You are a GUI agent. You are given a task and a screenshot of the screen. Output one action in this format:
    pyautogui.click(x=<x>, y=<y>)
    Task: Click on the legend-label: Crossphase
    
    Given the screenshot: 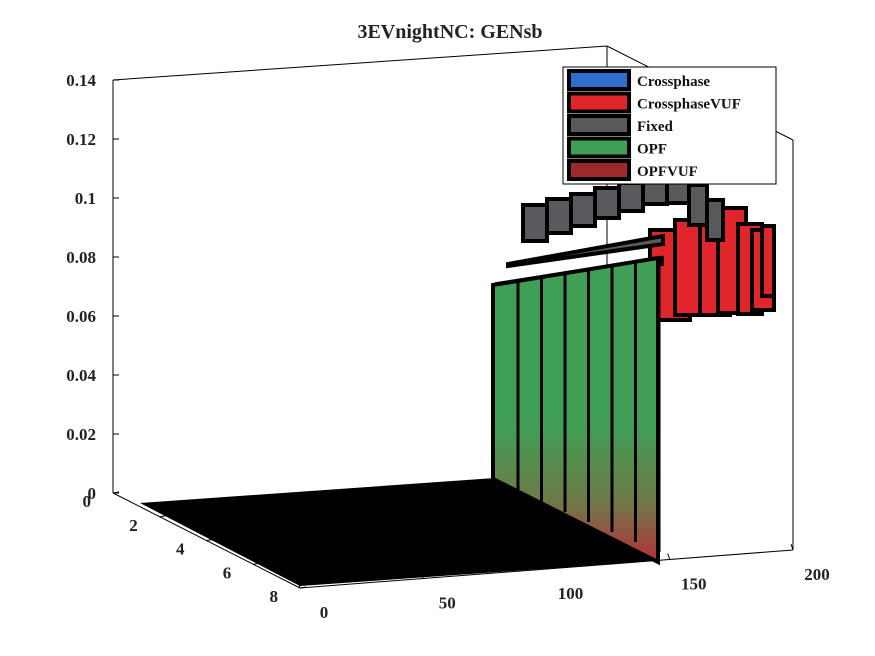 What is the action you would take?
    pyautogui.click(x=673, y=82)
    